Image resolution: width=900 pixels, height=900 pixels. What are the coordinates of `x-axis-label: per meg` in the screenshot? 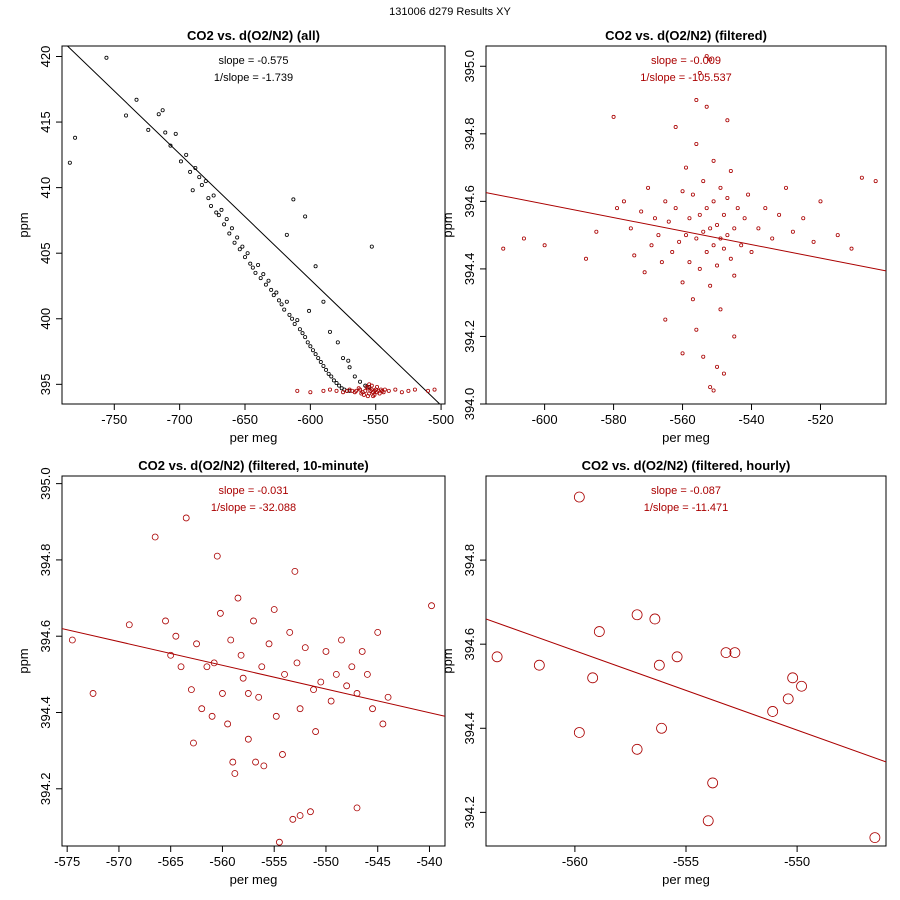 It's located at (686, 879).